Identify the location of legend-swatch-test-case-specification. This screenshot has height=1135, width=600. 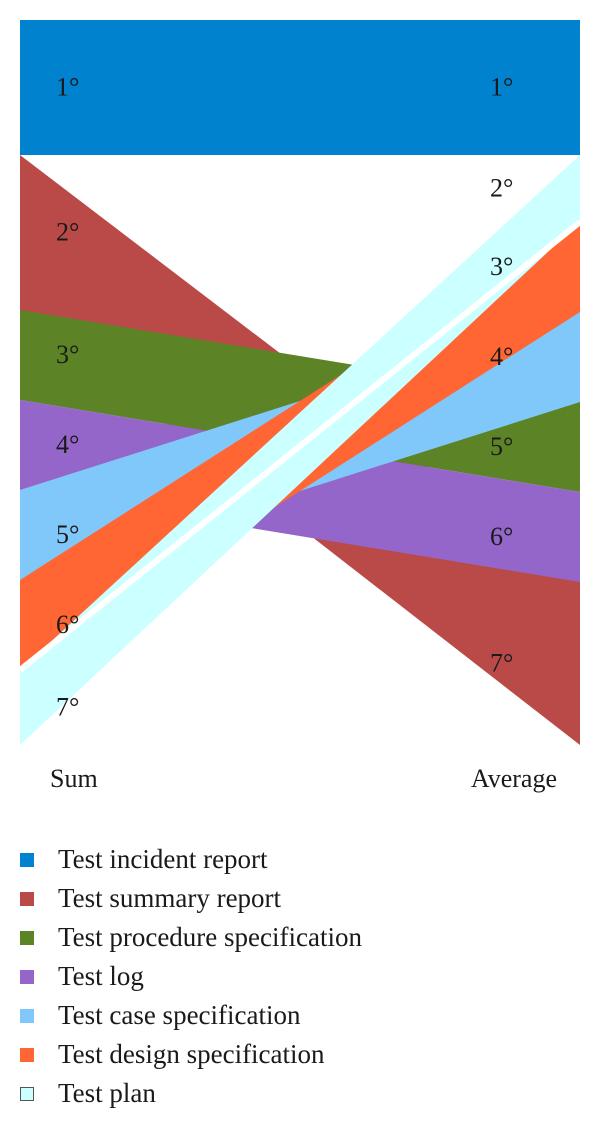
(27, 1015).